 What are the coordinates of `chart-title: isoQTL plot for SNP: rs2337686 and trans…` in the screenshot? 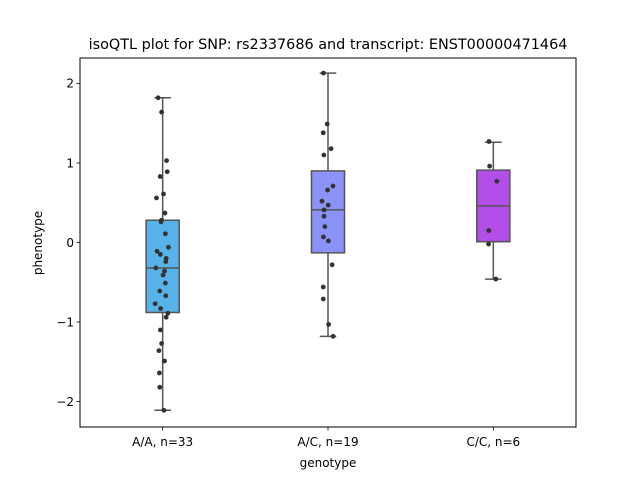 It's located at (328, 45).